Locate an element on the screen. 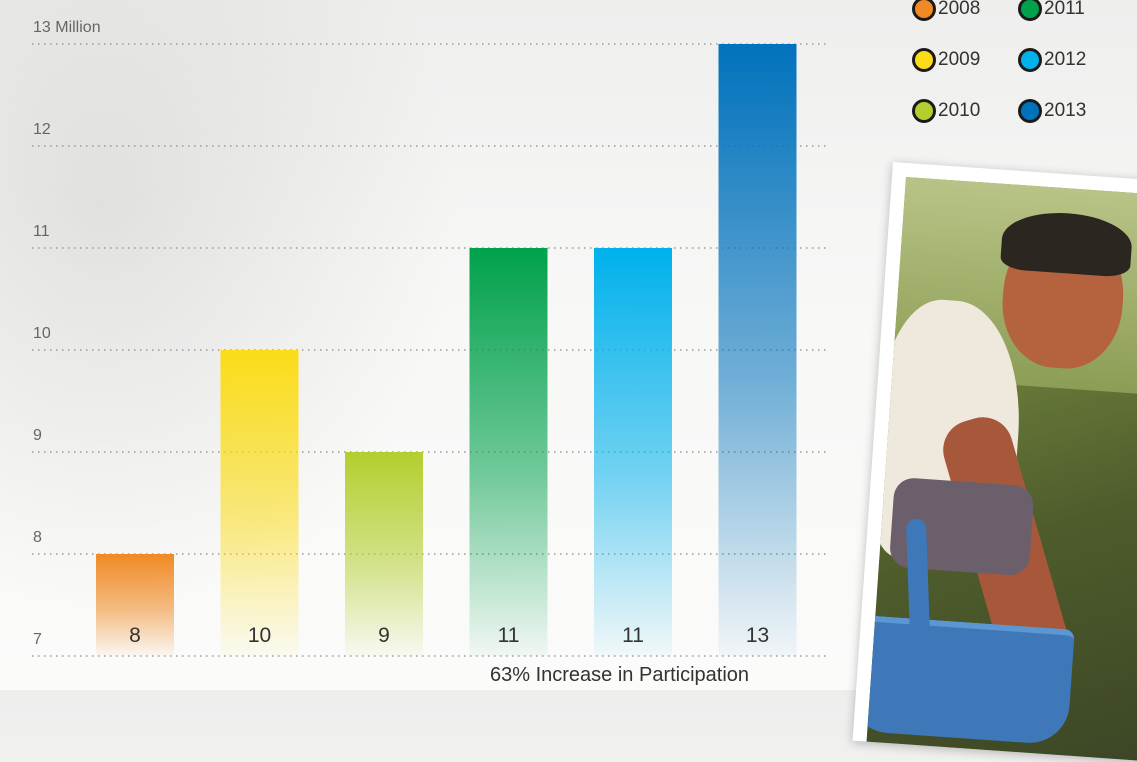 The width and height of the screenshot is (1137, 762). legend-item-2010: 2010 is located at coordinates (946, 111).